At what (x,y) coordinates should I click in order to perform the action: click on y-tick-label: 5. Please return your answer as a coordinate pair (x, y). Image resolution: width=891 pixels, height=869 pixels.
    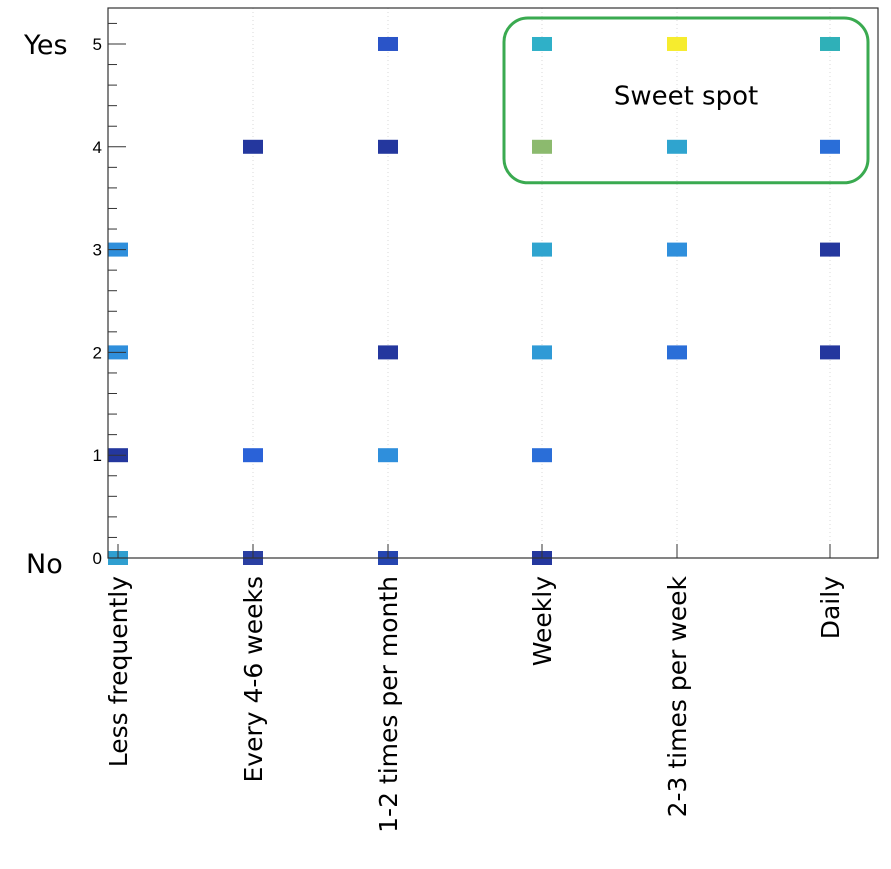
    Looking at the image, I should click on (97, 44).